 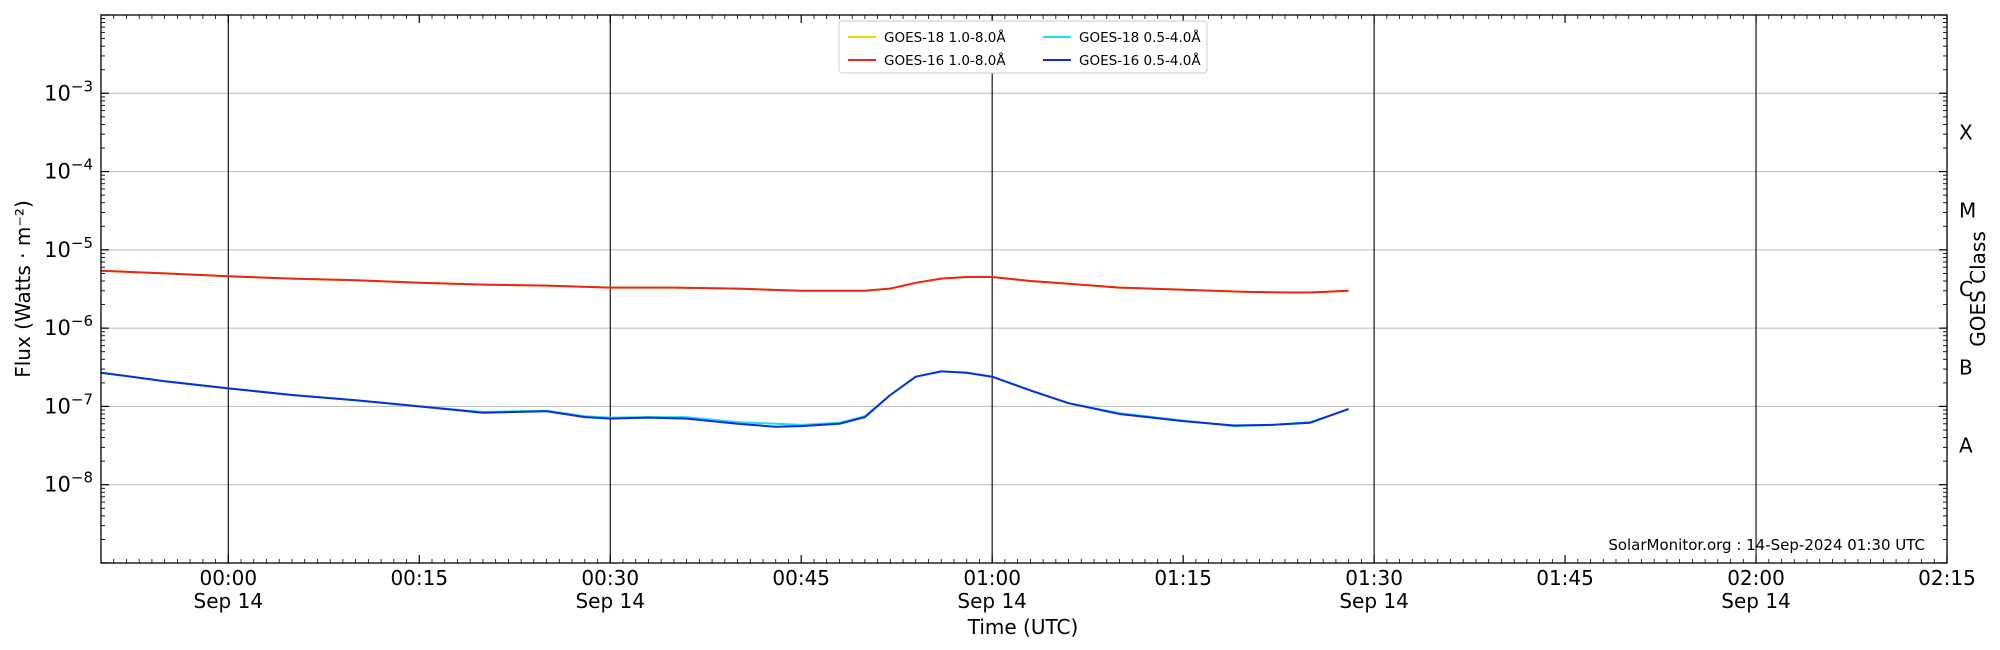 I want to click on goes-class-label: C, so click(x=1966, y=289).